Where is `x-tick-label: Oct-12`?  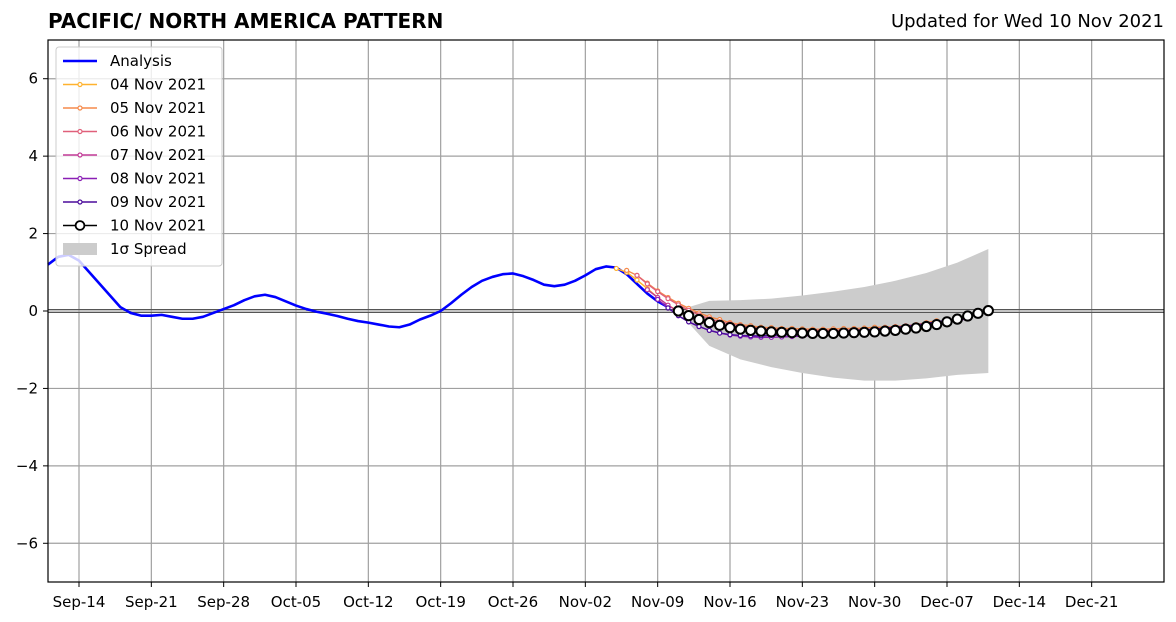
x-tick-label: Oct-12 is located at coordinates (368, 602).